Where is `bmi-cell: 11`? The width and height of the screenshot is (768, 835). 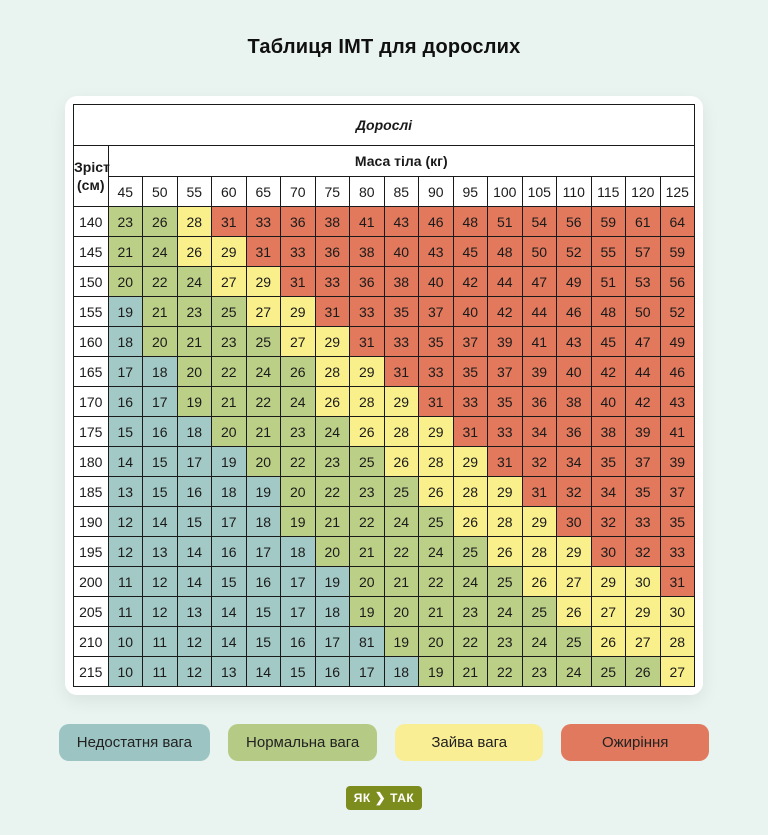
bmi-cell: 11 is located at coordinates (125, 581).